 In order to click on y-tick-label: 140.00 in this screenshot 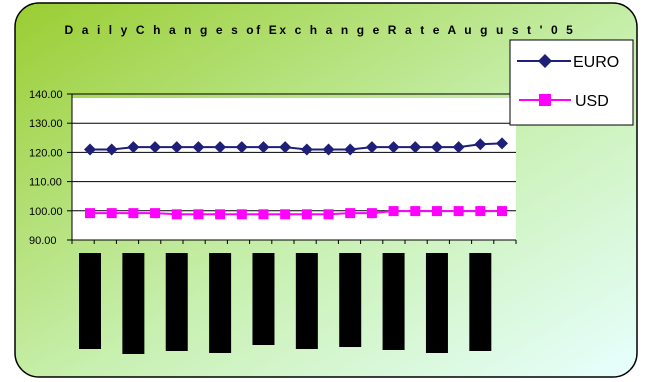, I will do `click(46, 95)`.